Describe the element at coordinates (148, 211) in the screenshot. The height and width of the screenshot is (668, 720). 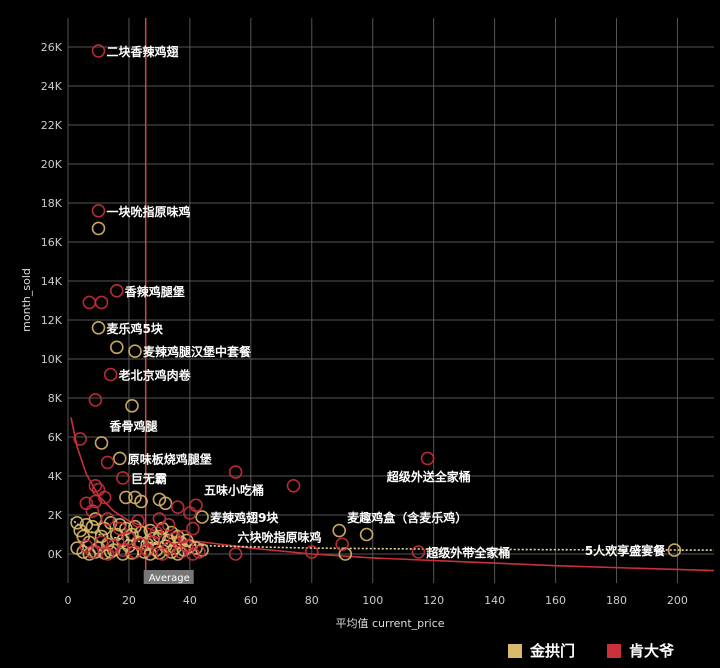
I see `point-annotation: 一块吮指原味鸡` at that location.